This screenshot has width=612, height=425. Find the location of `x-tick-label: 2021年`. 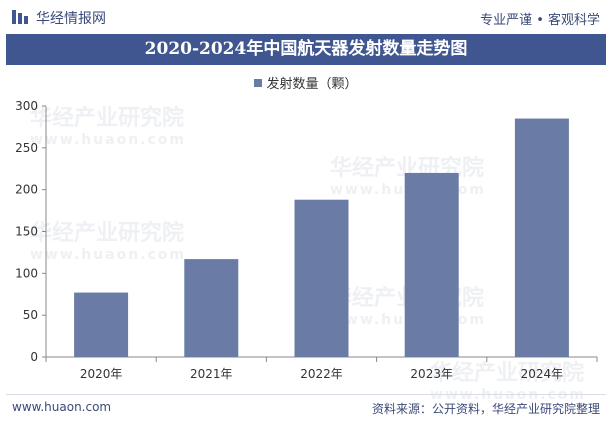

x-tick-label: 2021年 is located at coordinates (211, 374).